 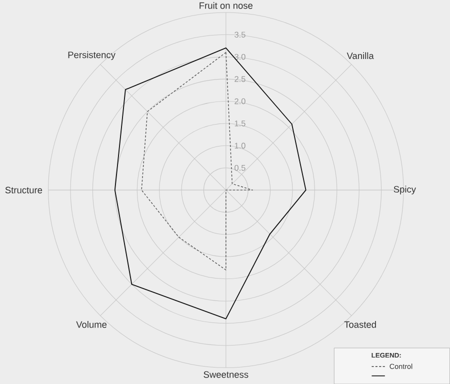 I want to click on y-tick-label: 2.0, so click(x=240, y=101).